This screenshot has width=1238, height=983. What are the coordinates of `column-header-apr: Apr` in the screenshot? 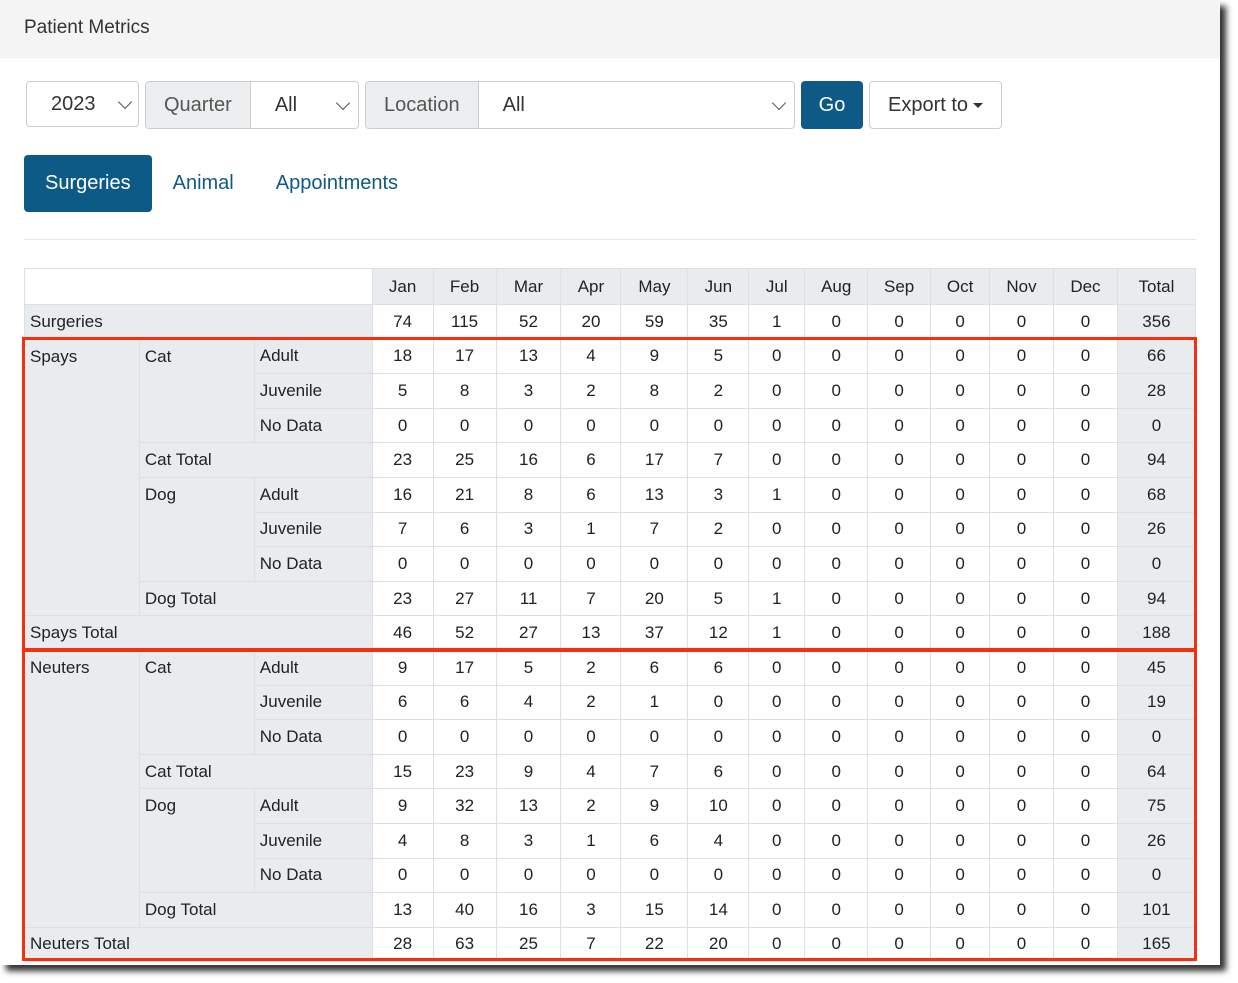 It's located at (591, 286).